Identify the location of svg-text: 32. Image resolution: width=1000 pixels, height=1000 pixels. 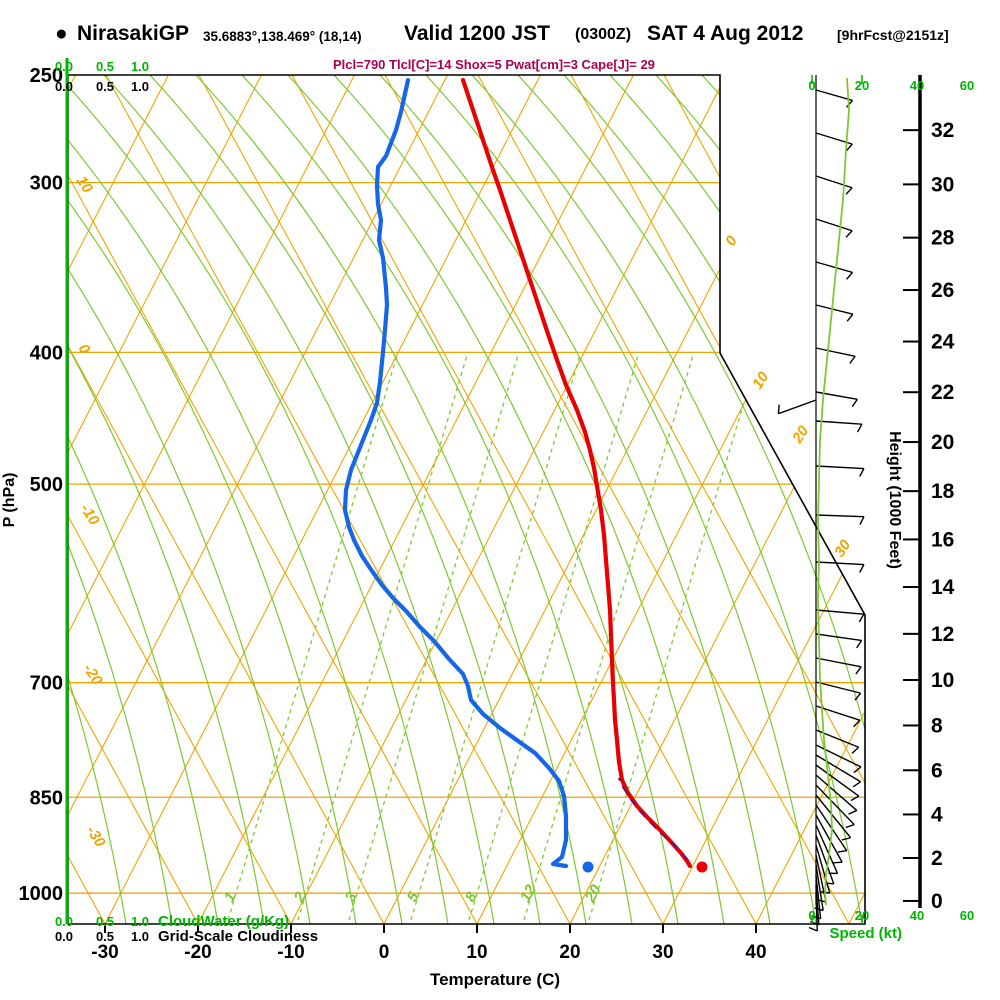
(942, 130).